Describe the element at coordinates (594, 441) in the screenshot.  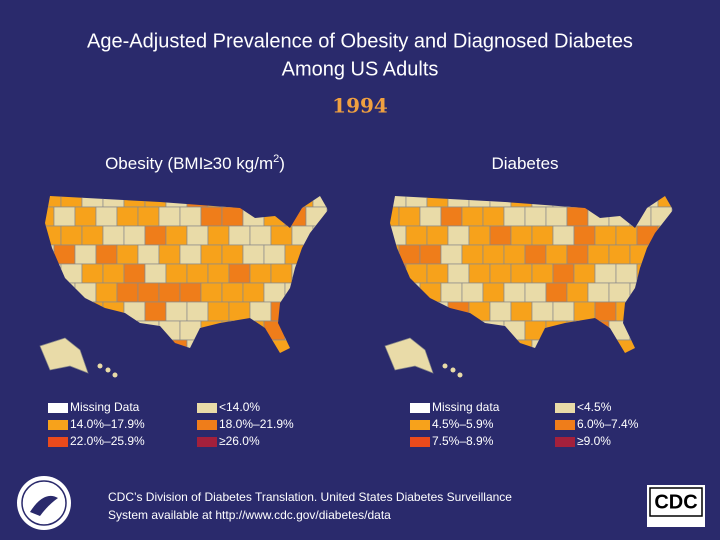
I see `legend-label: ≥9.0%` at that location.